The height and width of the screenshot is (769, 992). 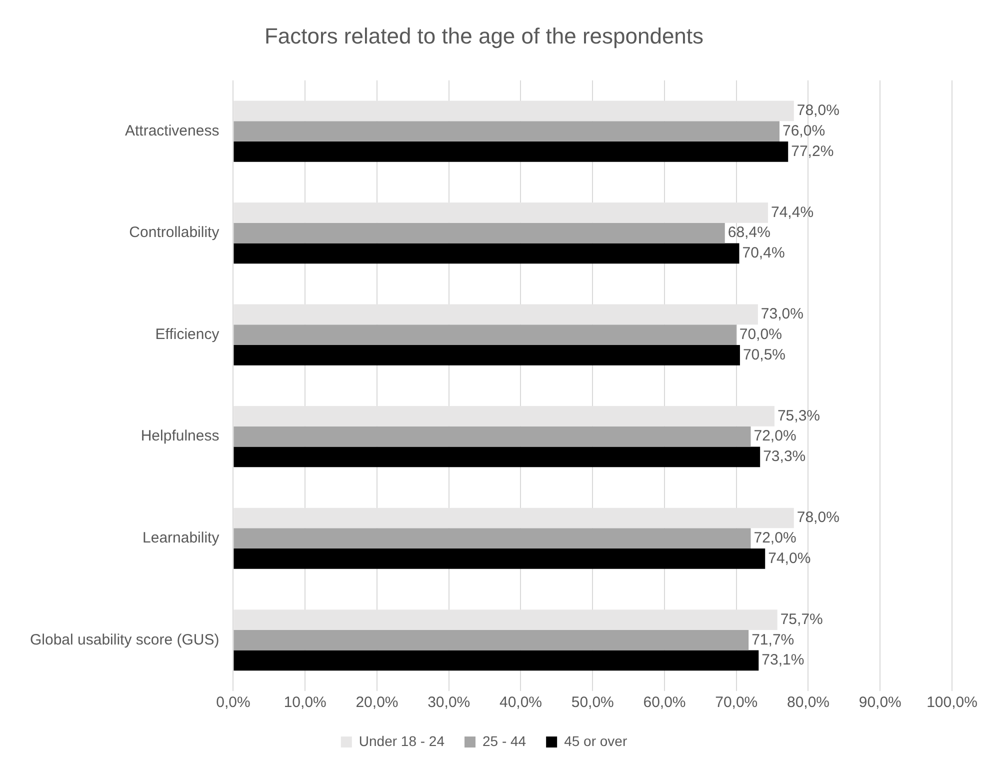 What do you see at coordinates (801, 619) in the screenshot?
I see `data-label: 75,7%` at bounding box center [801, 619].